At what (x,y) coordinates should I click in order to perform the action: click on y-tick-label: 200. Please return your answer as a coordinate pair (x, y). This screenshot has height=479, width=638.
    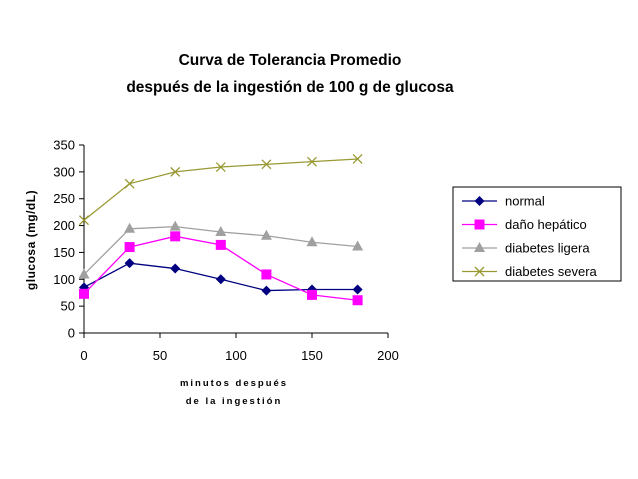
    Looking at the image, I should click on (64, 225).